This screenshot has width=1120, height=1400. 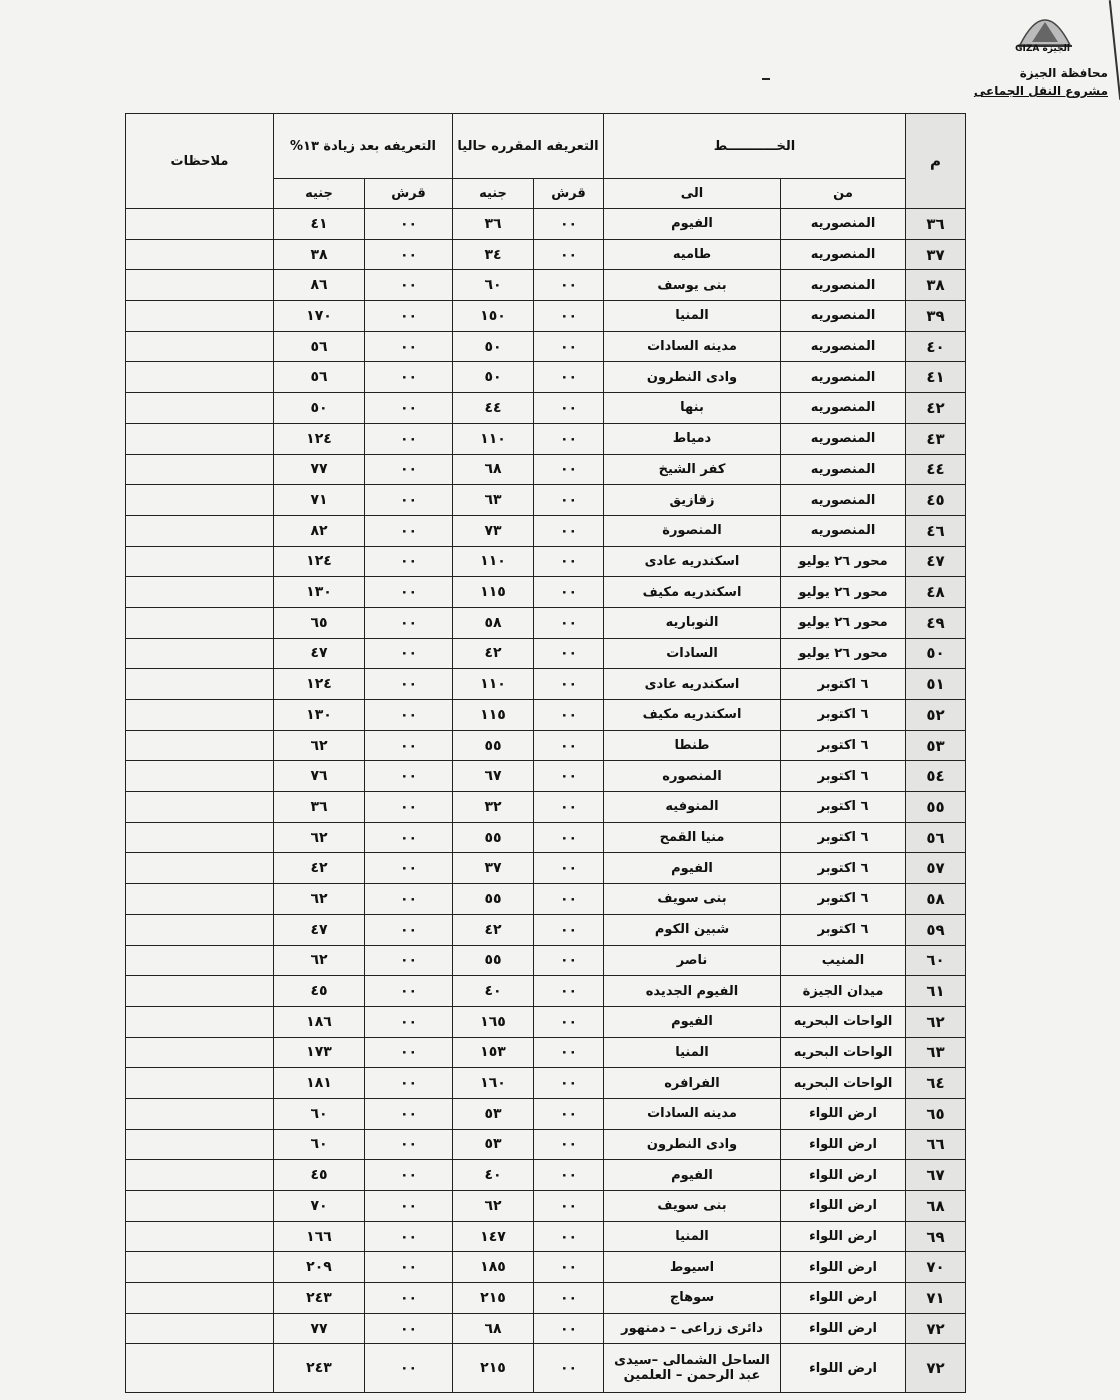 What do you see at coordinates (692, 807) in the screenshot?
I see `route-to: المنوفيه` at bounding box center [692, 807].